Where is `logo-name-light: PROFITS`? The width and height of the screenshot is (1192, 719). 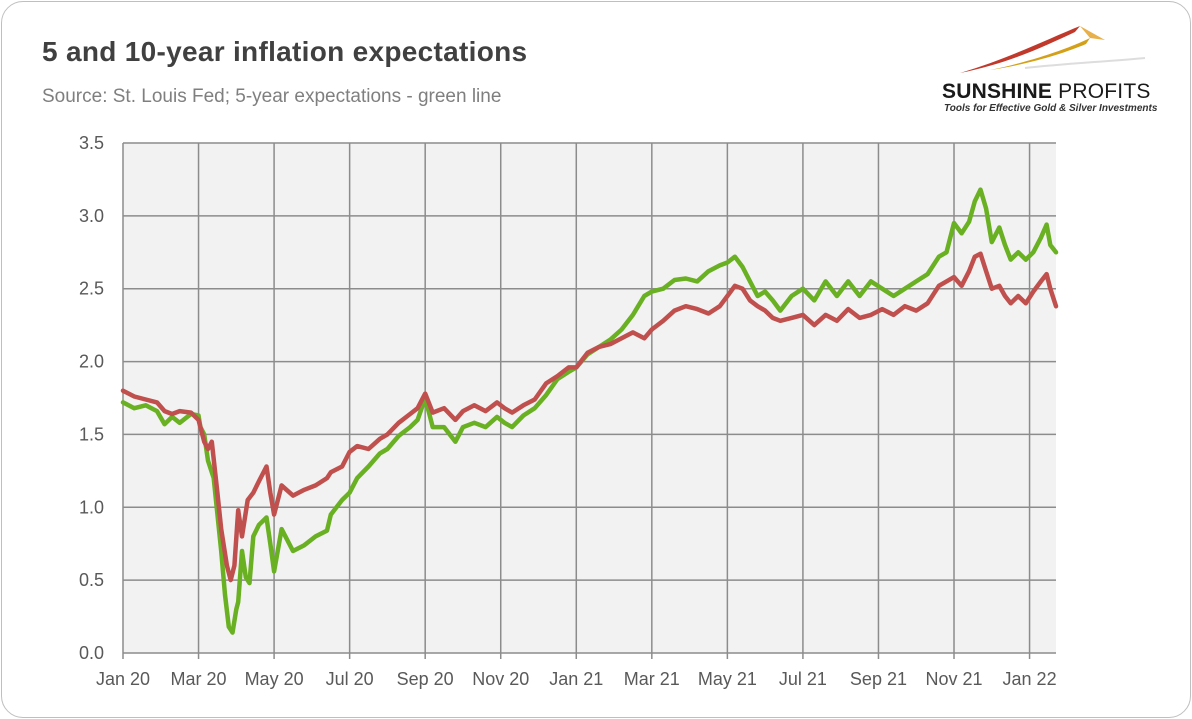
logo-name-light: PROFITS is located at coordinates (1101, 91).